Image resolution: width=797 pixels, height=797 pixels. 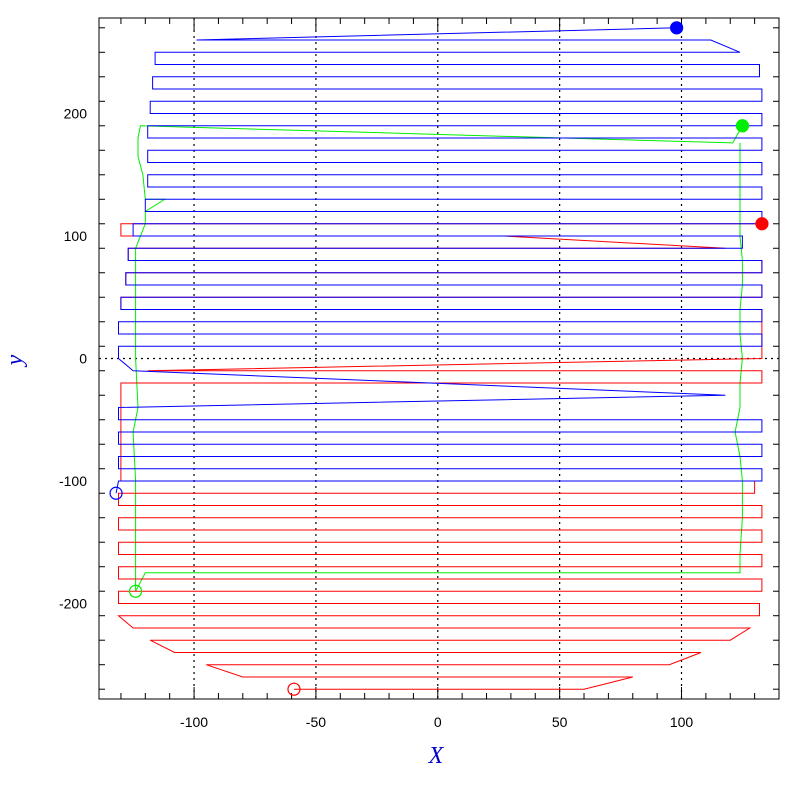 I want to click on y-axis-title: y, so click(x=15, y=360).